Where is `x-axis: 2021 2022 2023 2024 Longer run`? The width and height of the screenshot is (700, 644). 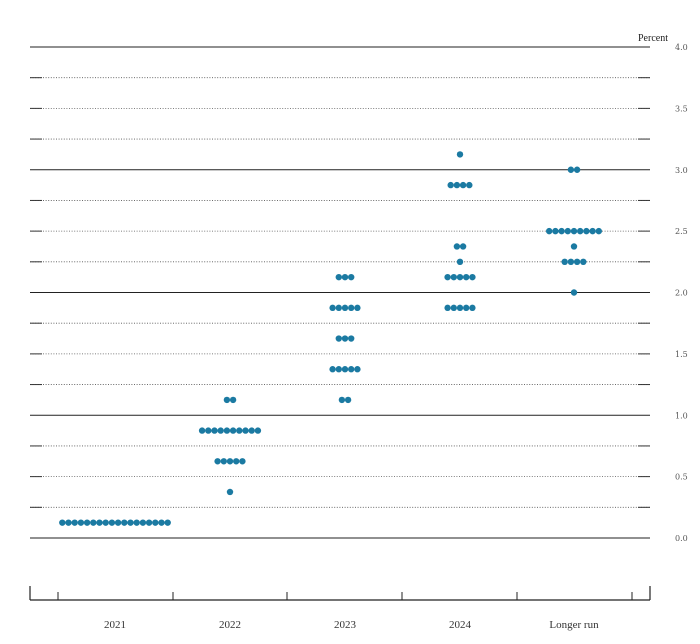 x-axis: 2021 2022 2023 2024 Longer run is located at coordinates (340, 608).